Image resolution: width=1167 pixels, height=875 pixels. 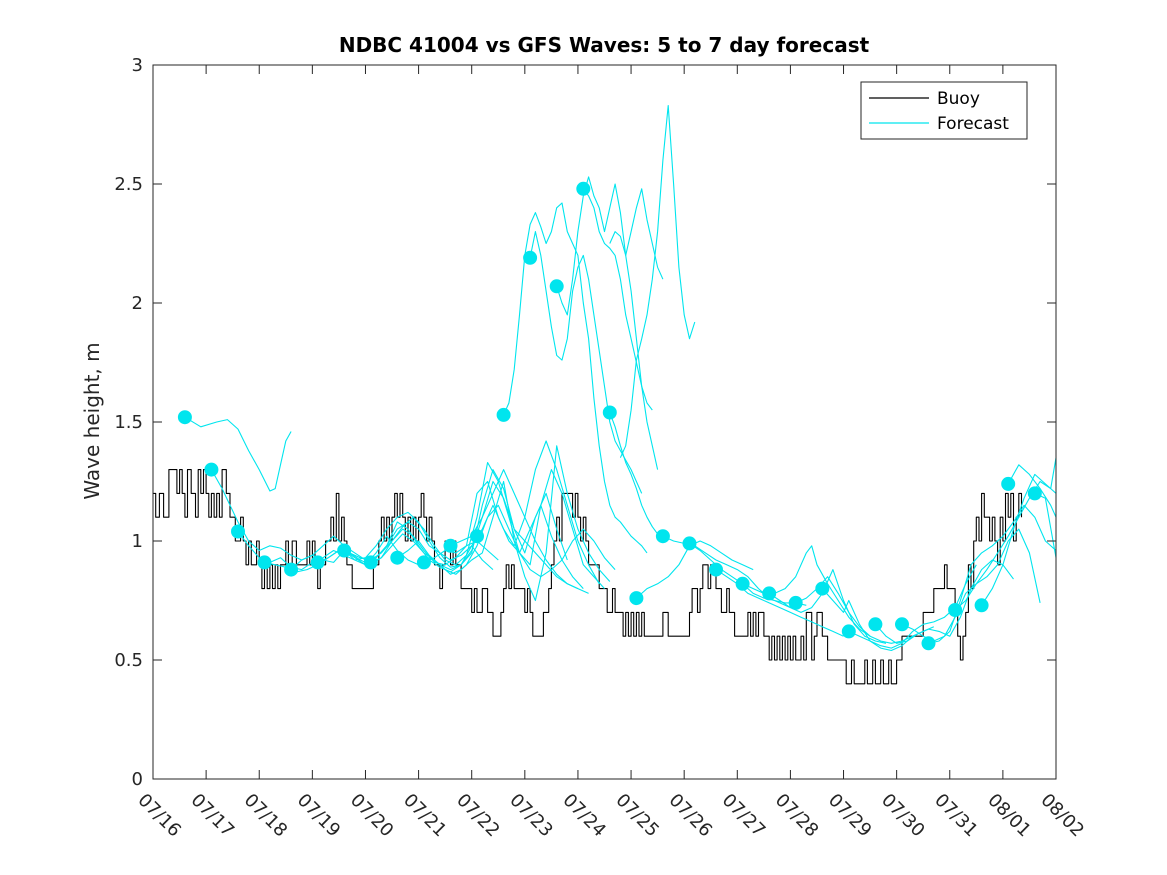 What do you see at coordinates (137, 65) in the screenshot?
I see `y-tick-label-6: 3` at bounding box center [137, 65].